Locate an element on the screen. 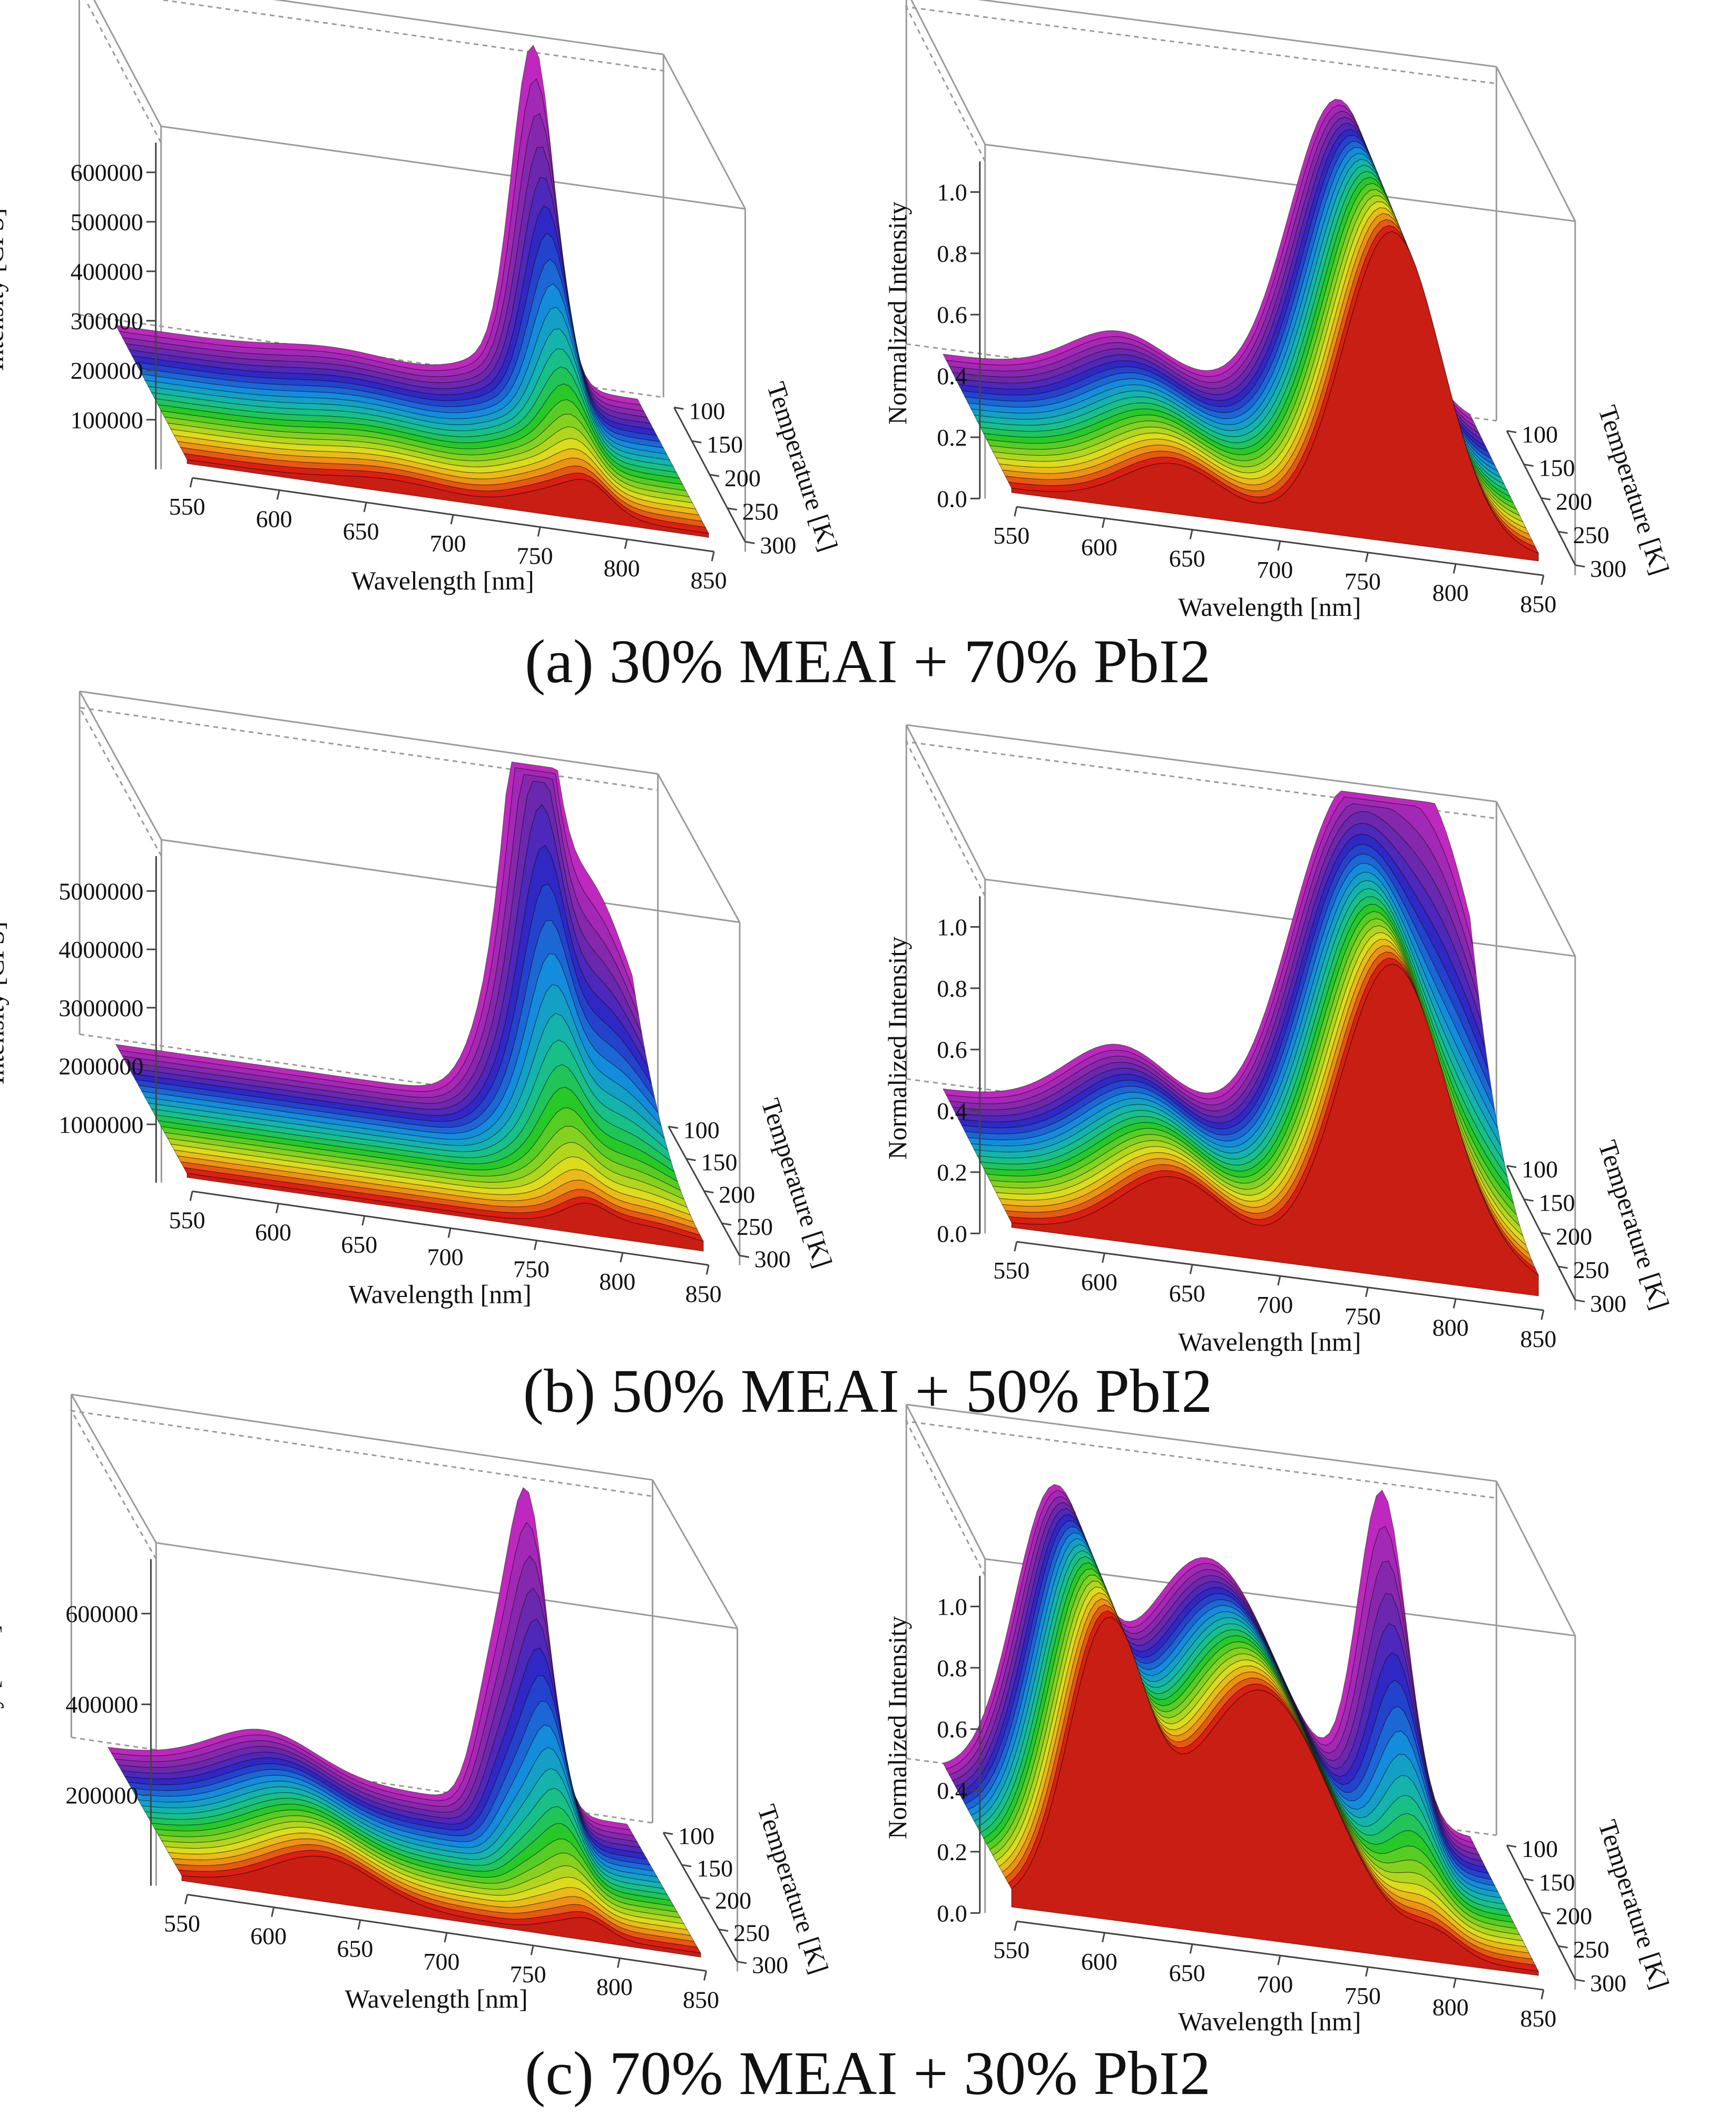  y-tick-label-2: 600000 is located at coordinates (101, 1613).